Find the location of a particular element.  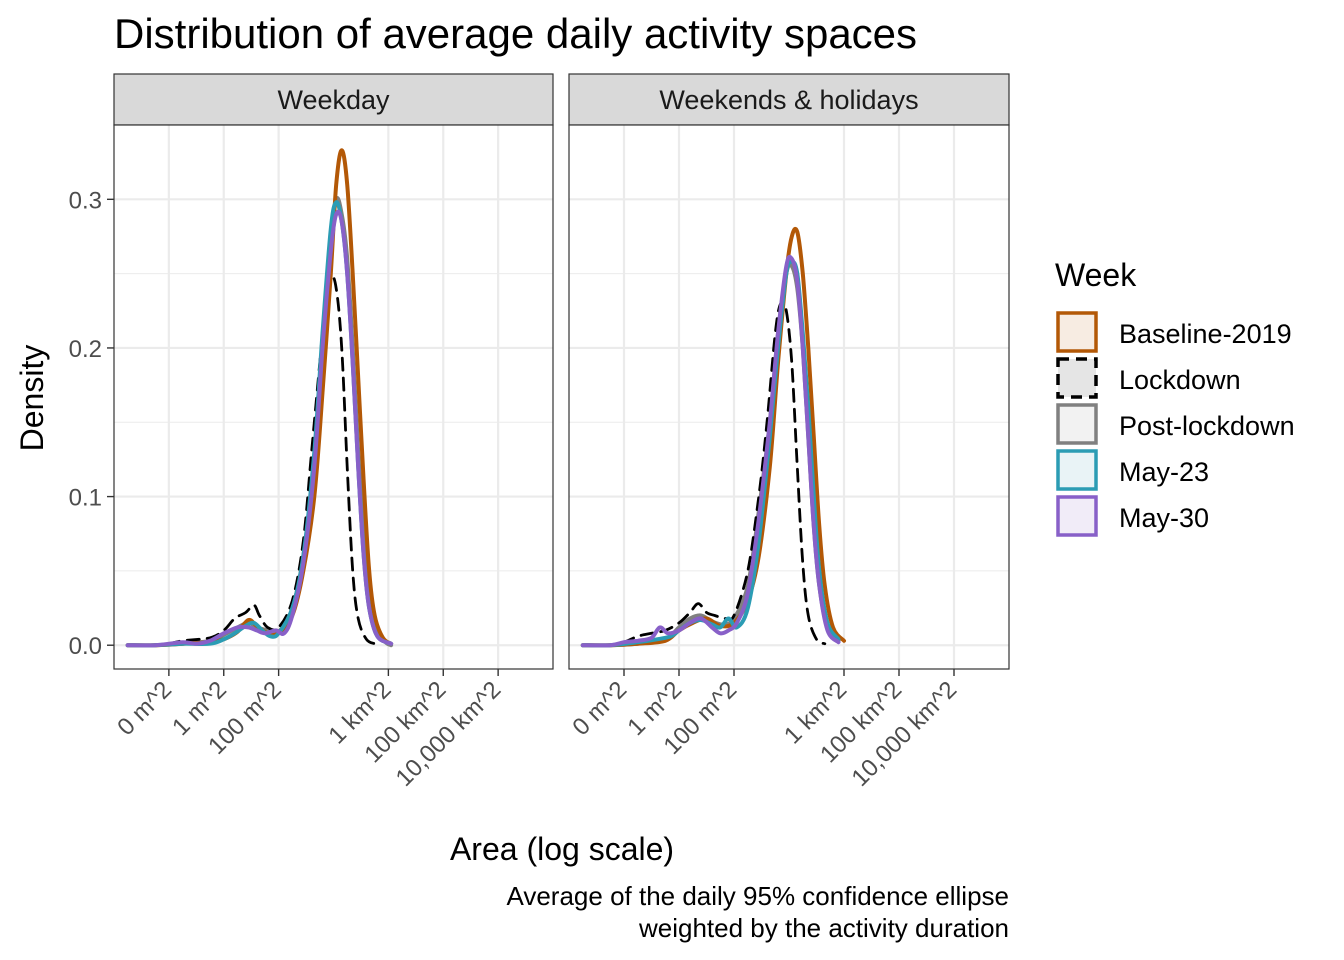

facet-label: Weekday is located at coordinates (333, 100).